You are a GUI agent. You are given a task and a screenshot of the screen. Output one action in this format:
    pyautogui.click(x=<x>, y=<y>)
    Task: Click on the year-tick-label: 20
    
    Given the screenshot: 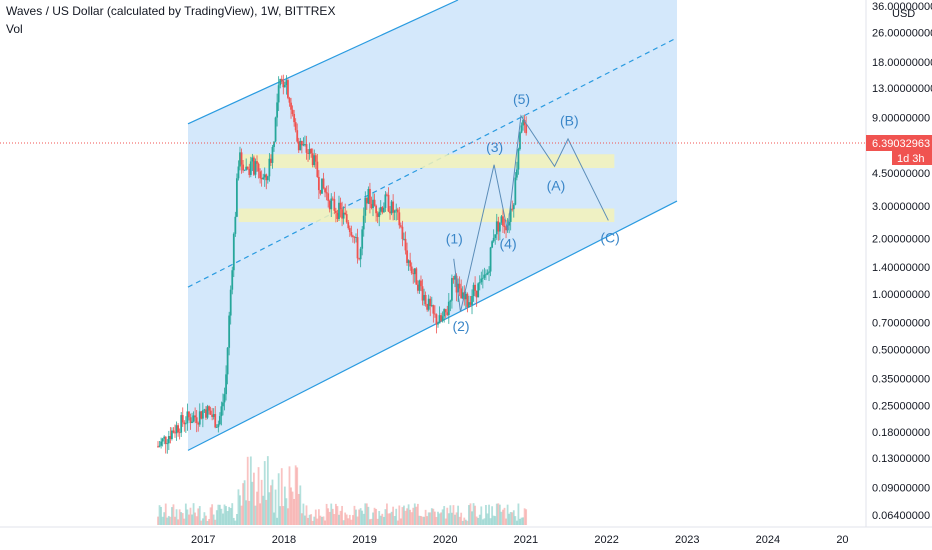 What is the action you would take?
    pyautogui.click(x=842, y=540)
    